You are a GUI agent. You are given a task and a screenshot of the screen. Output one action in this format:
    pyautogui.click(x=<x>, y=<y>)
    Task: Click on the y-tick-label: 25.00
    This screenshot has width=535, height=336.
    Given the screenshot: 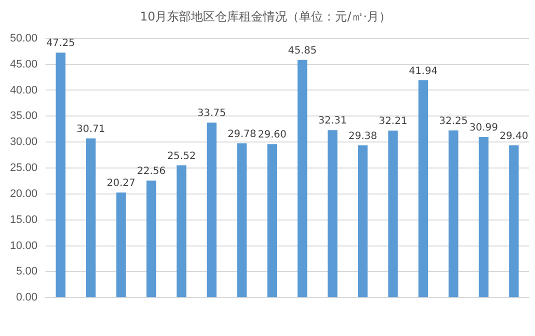 What is the action you would take?
    pyautogui.click(x=24, y=168)
    